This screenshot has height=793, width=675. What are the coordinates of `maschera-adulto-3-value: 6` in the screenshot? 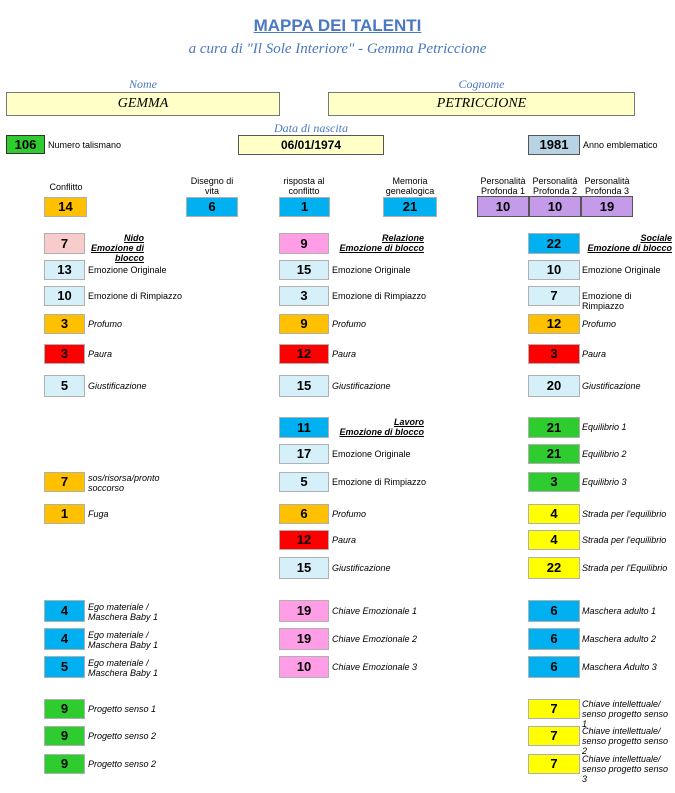 It's located at (554, 667).